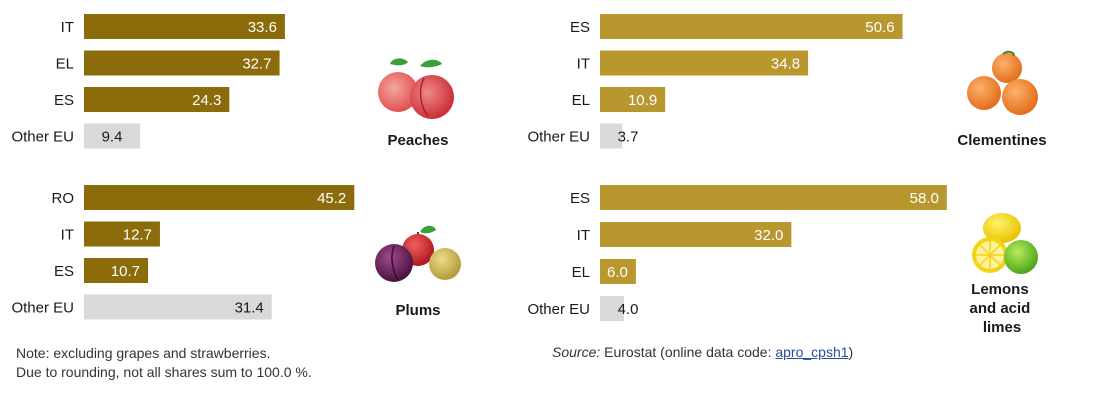 Image resolution: width=1107 pixels, height=402 pixels. I want to click on fruit-label-lemons-line1: Lemons, so click(1000, 289).